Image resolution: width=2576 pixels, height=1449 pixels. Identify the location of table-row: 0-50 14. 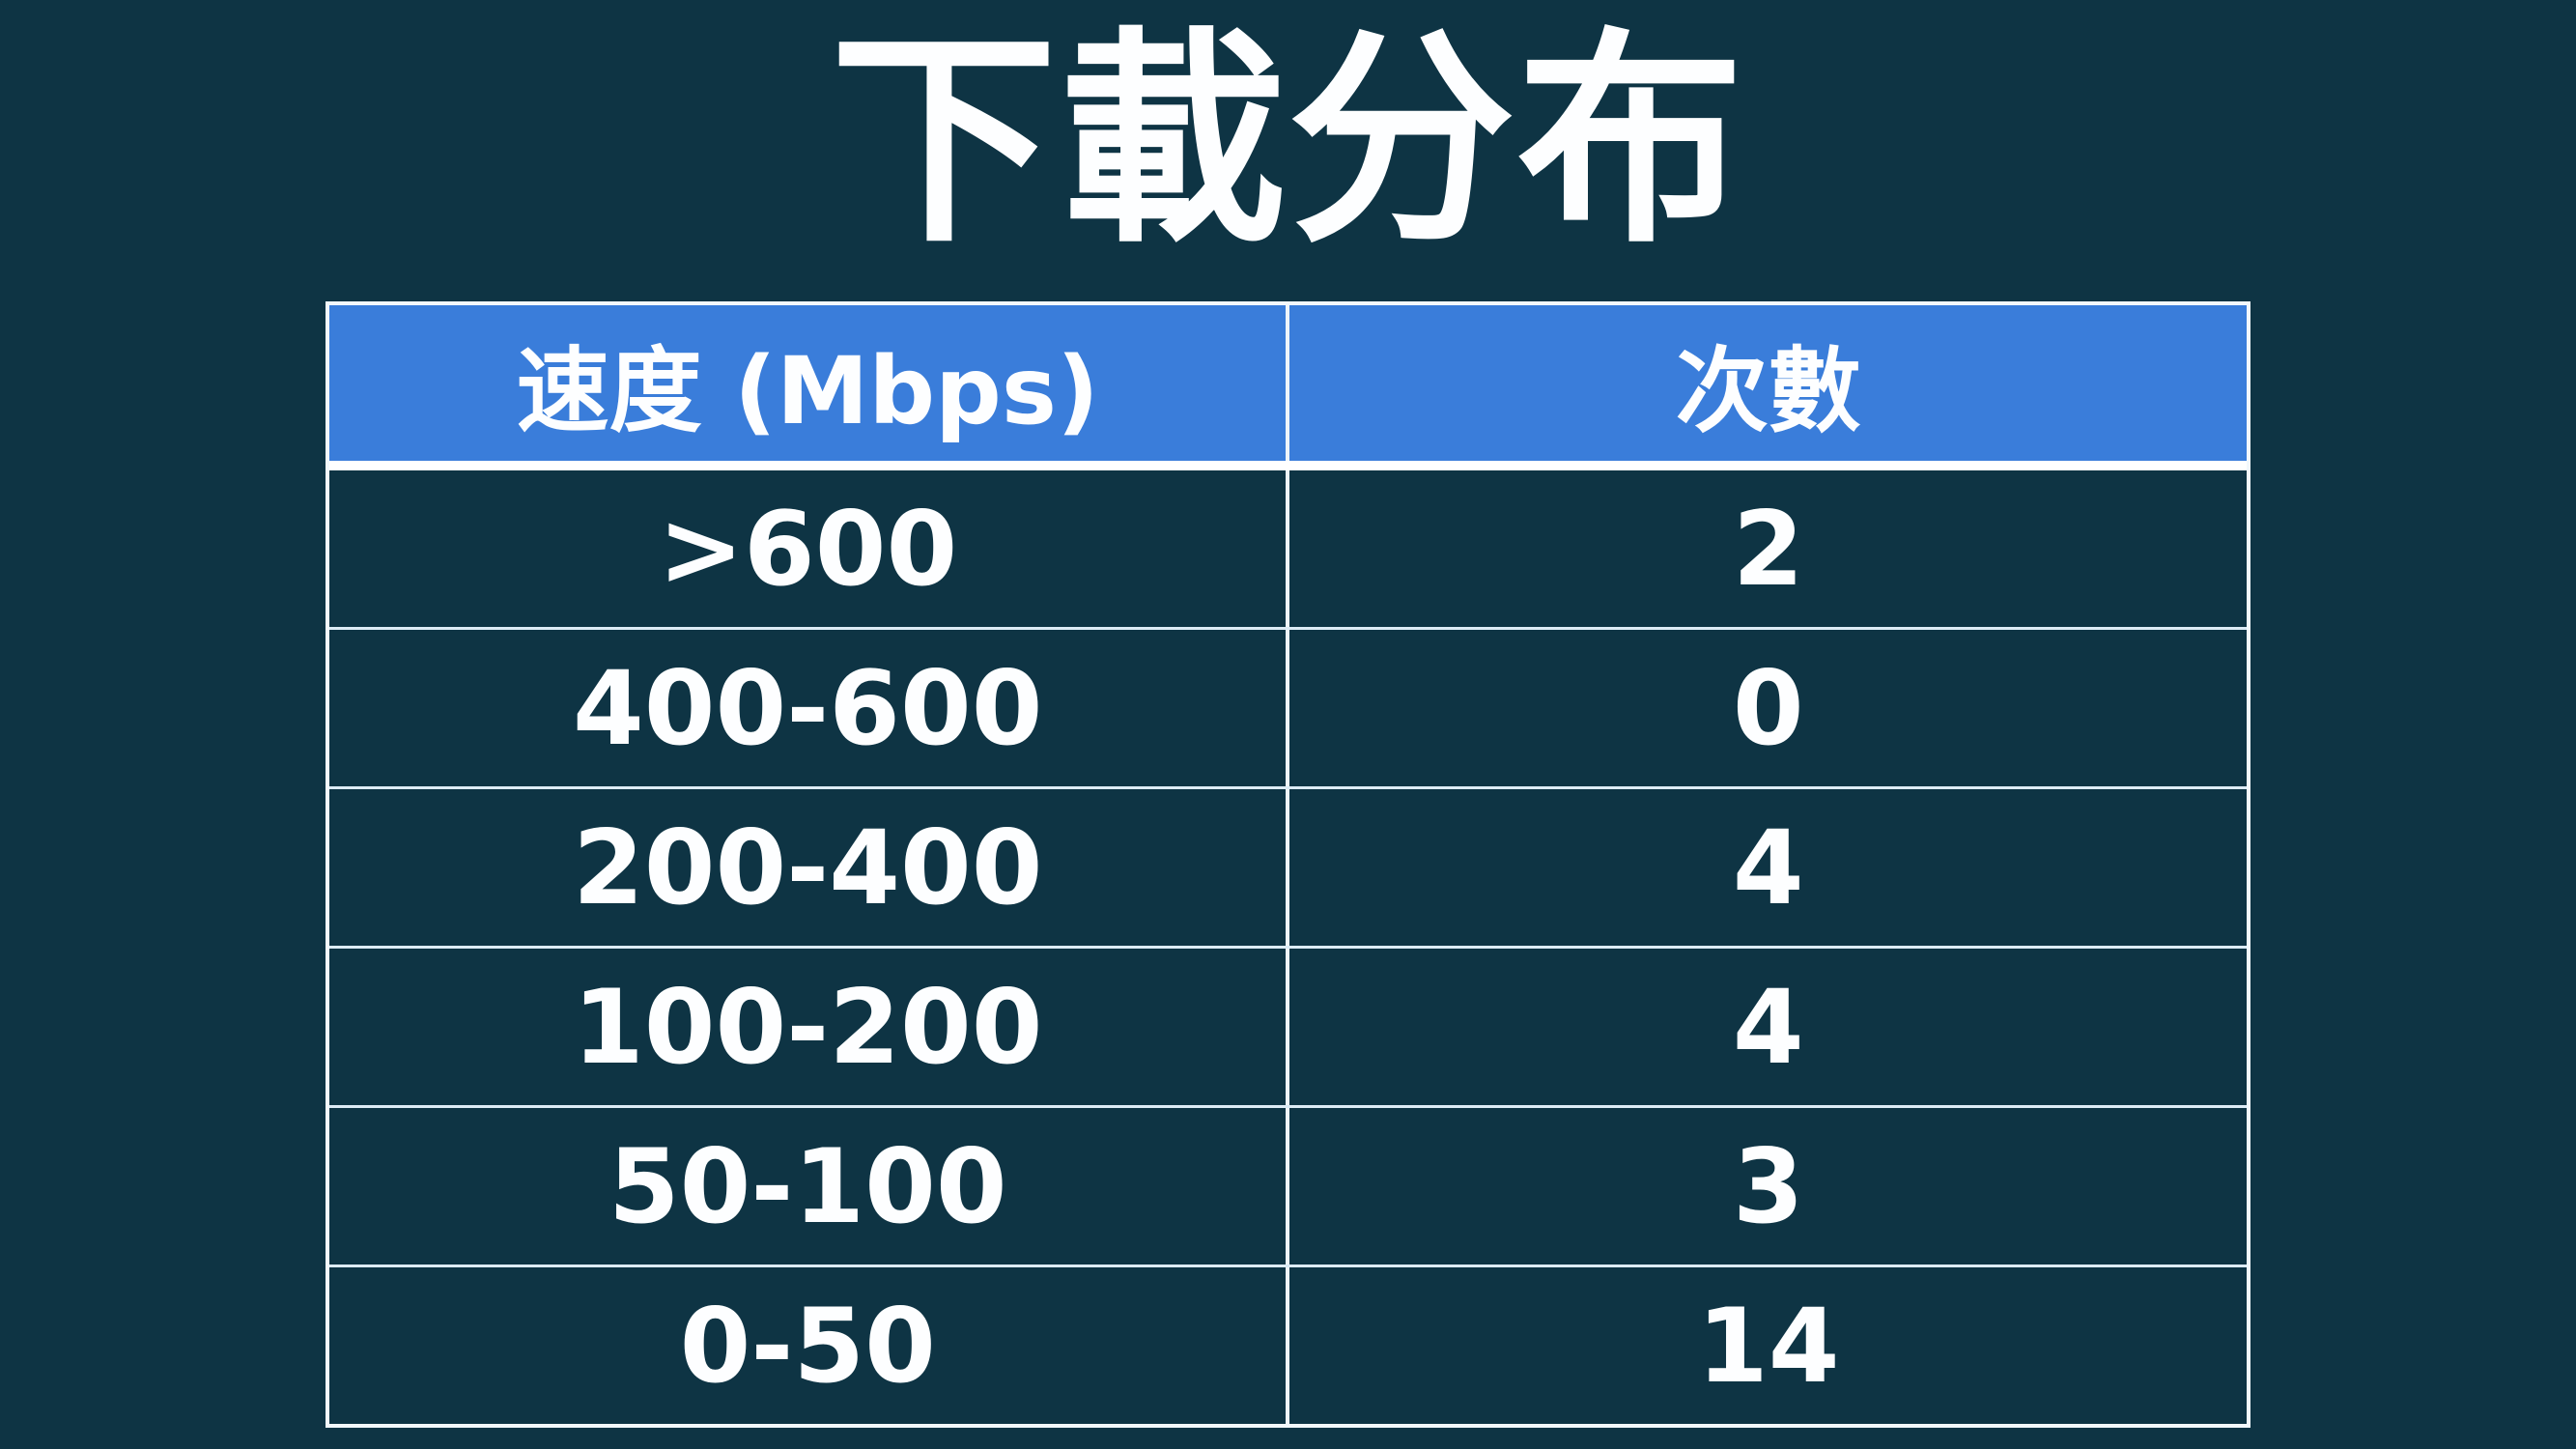
(1288, 1345).